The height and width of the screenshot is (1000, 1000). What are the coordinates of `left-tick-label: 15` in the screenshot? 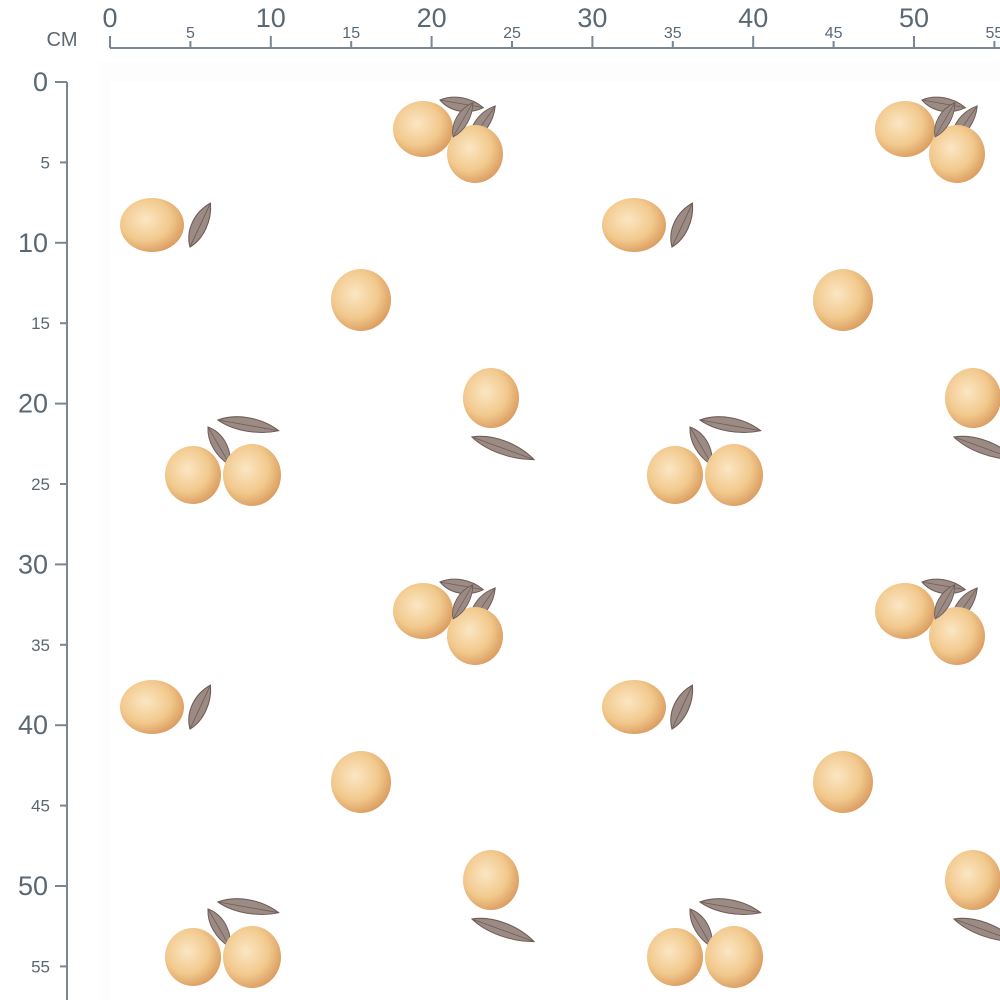 It's located at (40, 323).